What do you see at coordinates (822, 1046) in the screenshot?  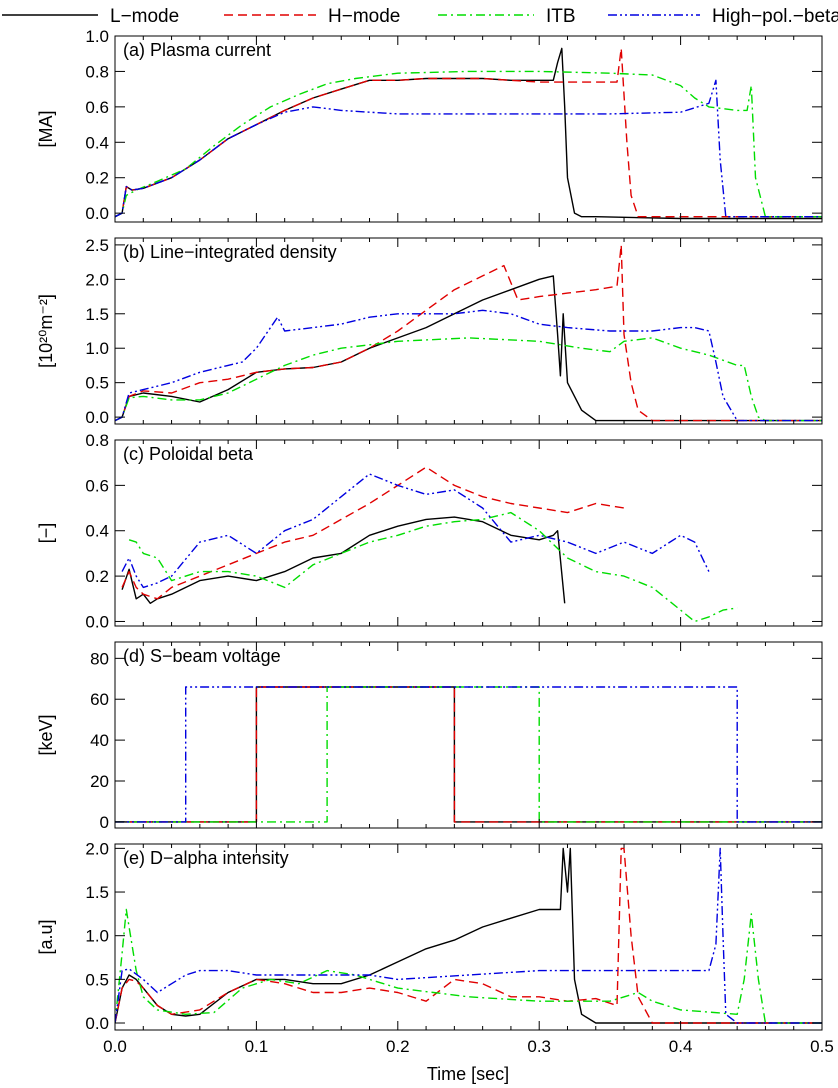 I see `x-tick-label: 0.5` at bounding box center [822, 1046].